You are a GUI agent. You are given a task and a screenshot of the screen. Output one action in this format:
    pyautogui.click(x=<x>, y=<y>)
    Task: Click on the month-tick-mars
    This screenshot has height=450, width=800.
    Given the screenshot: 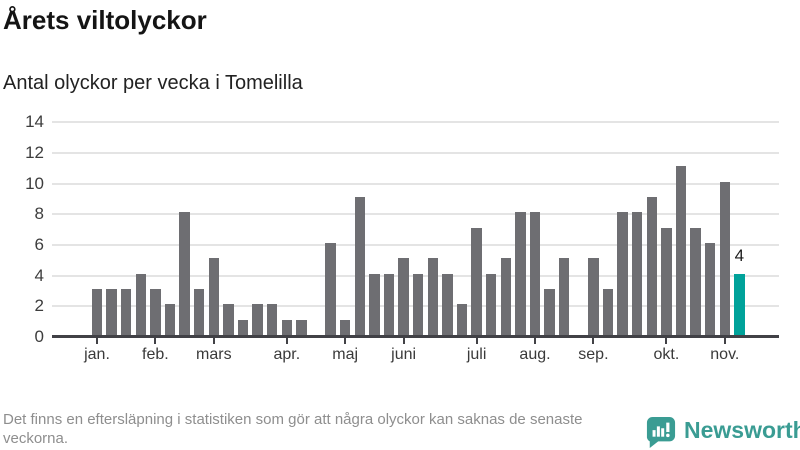 What is the action you would take?
    pyautogui.click(x=213, y=341)
    